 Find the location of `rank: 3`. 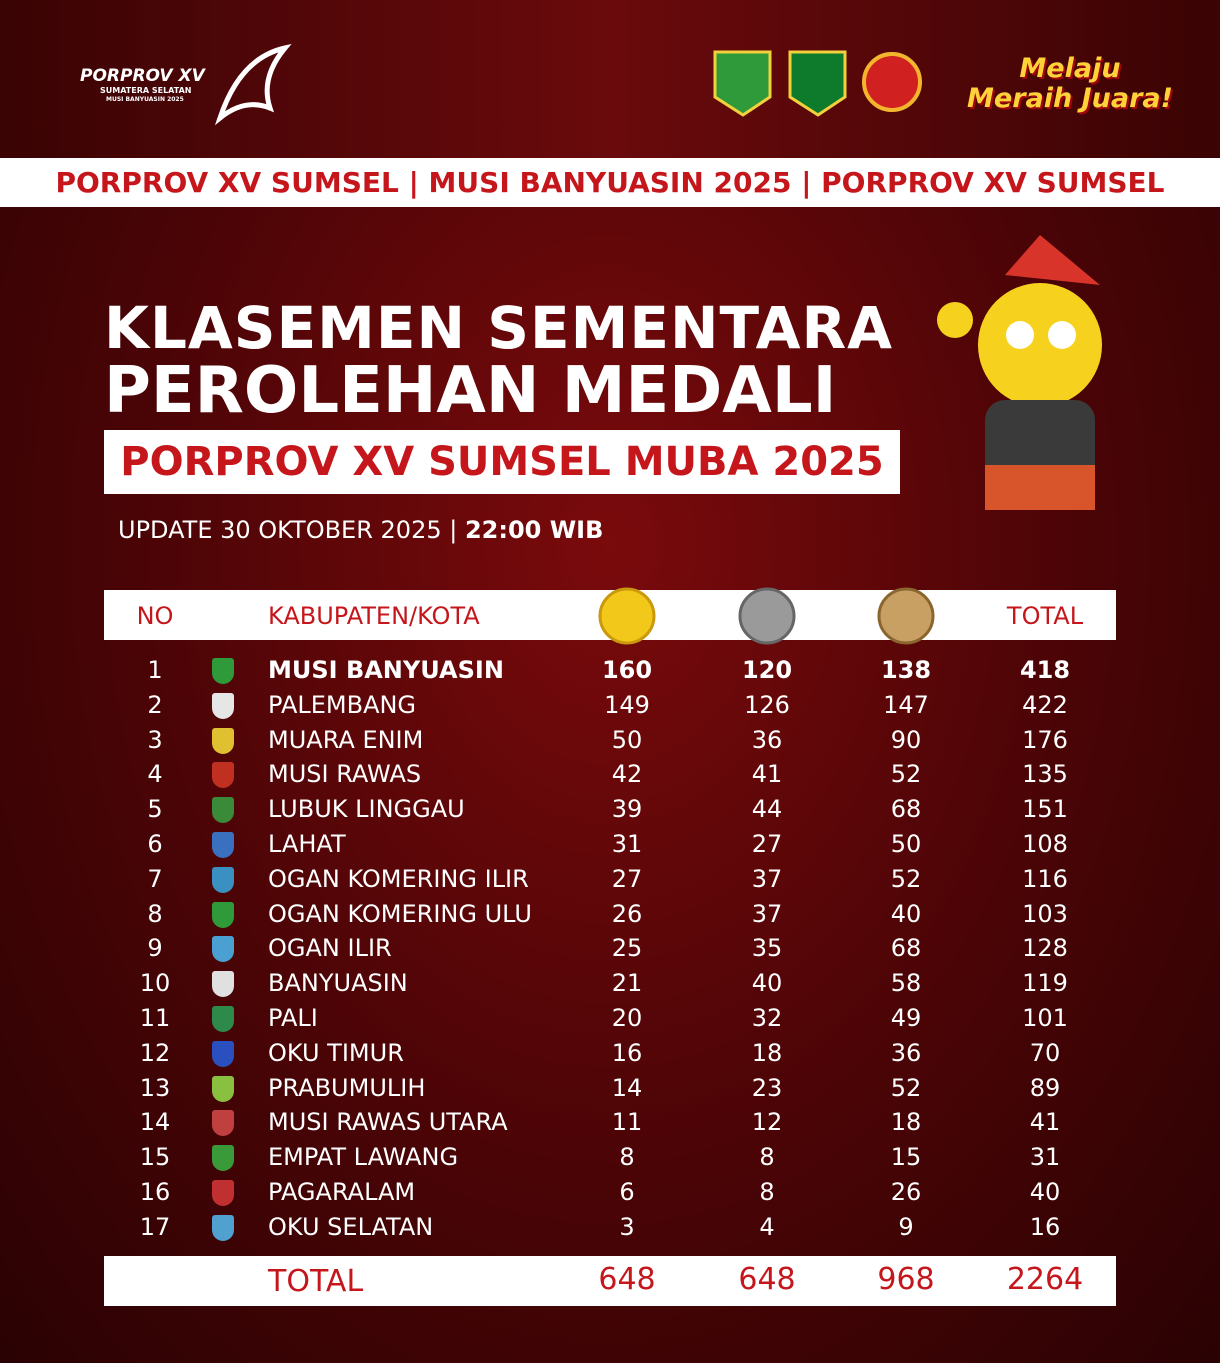

rank: 3 is located at coordinates (155, 739).